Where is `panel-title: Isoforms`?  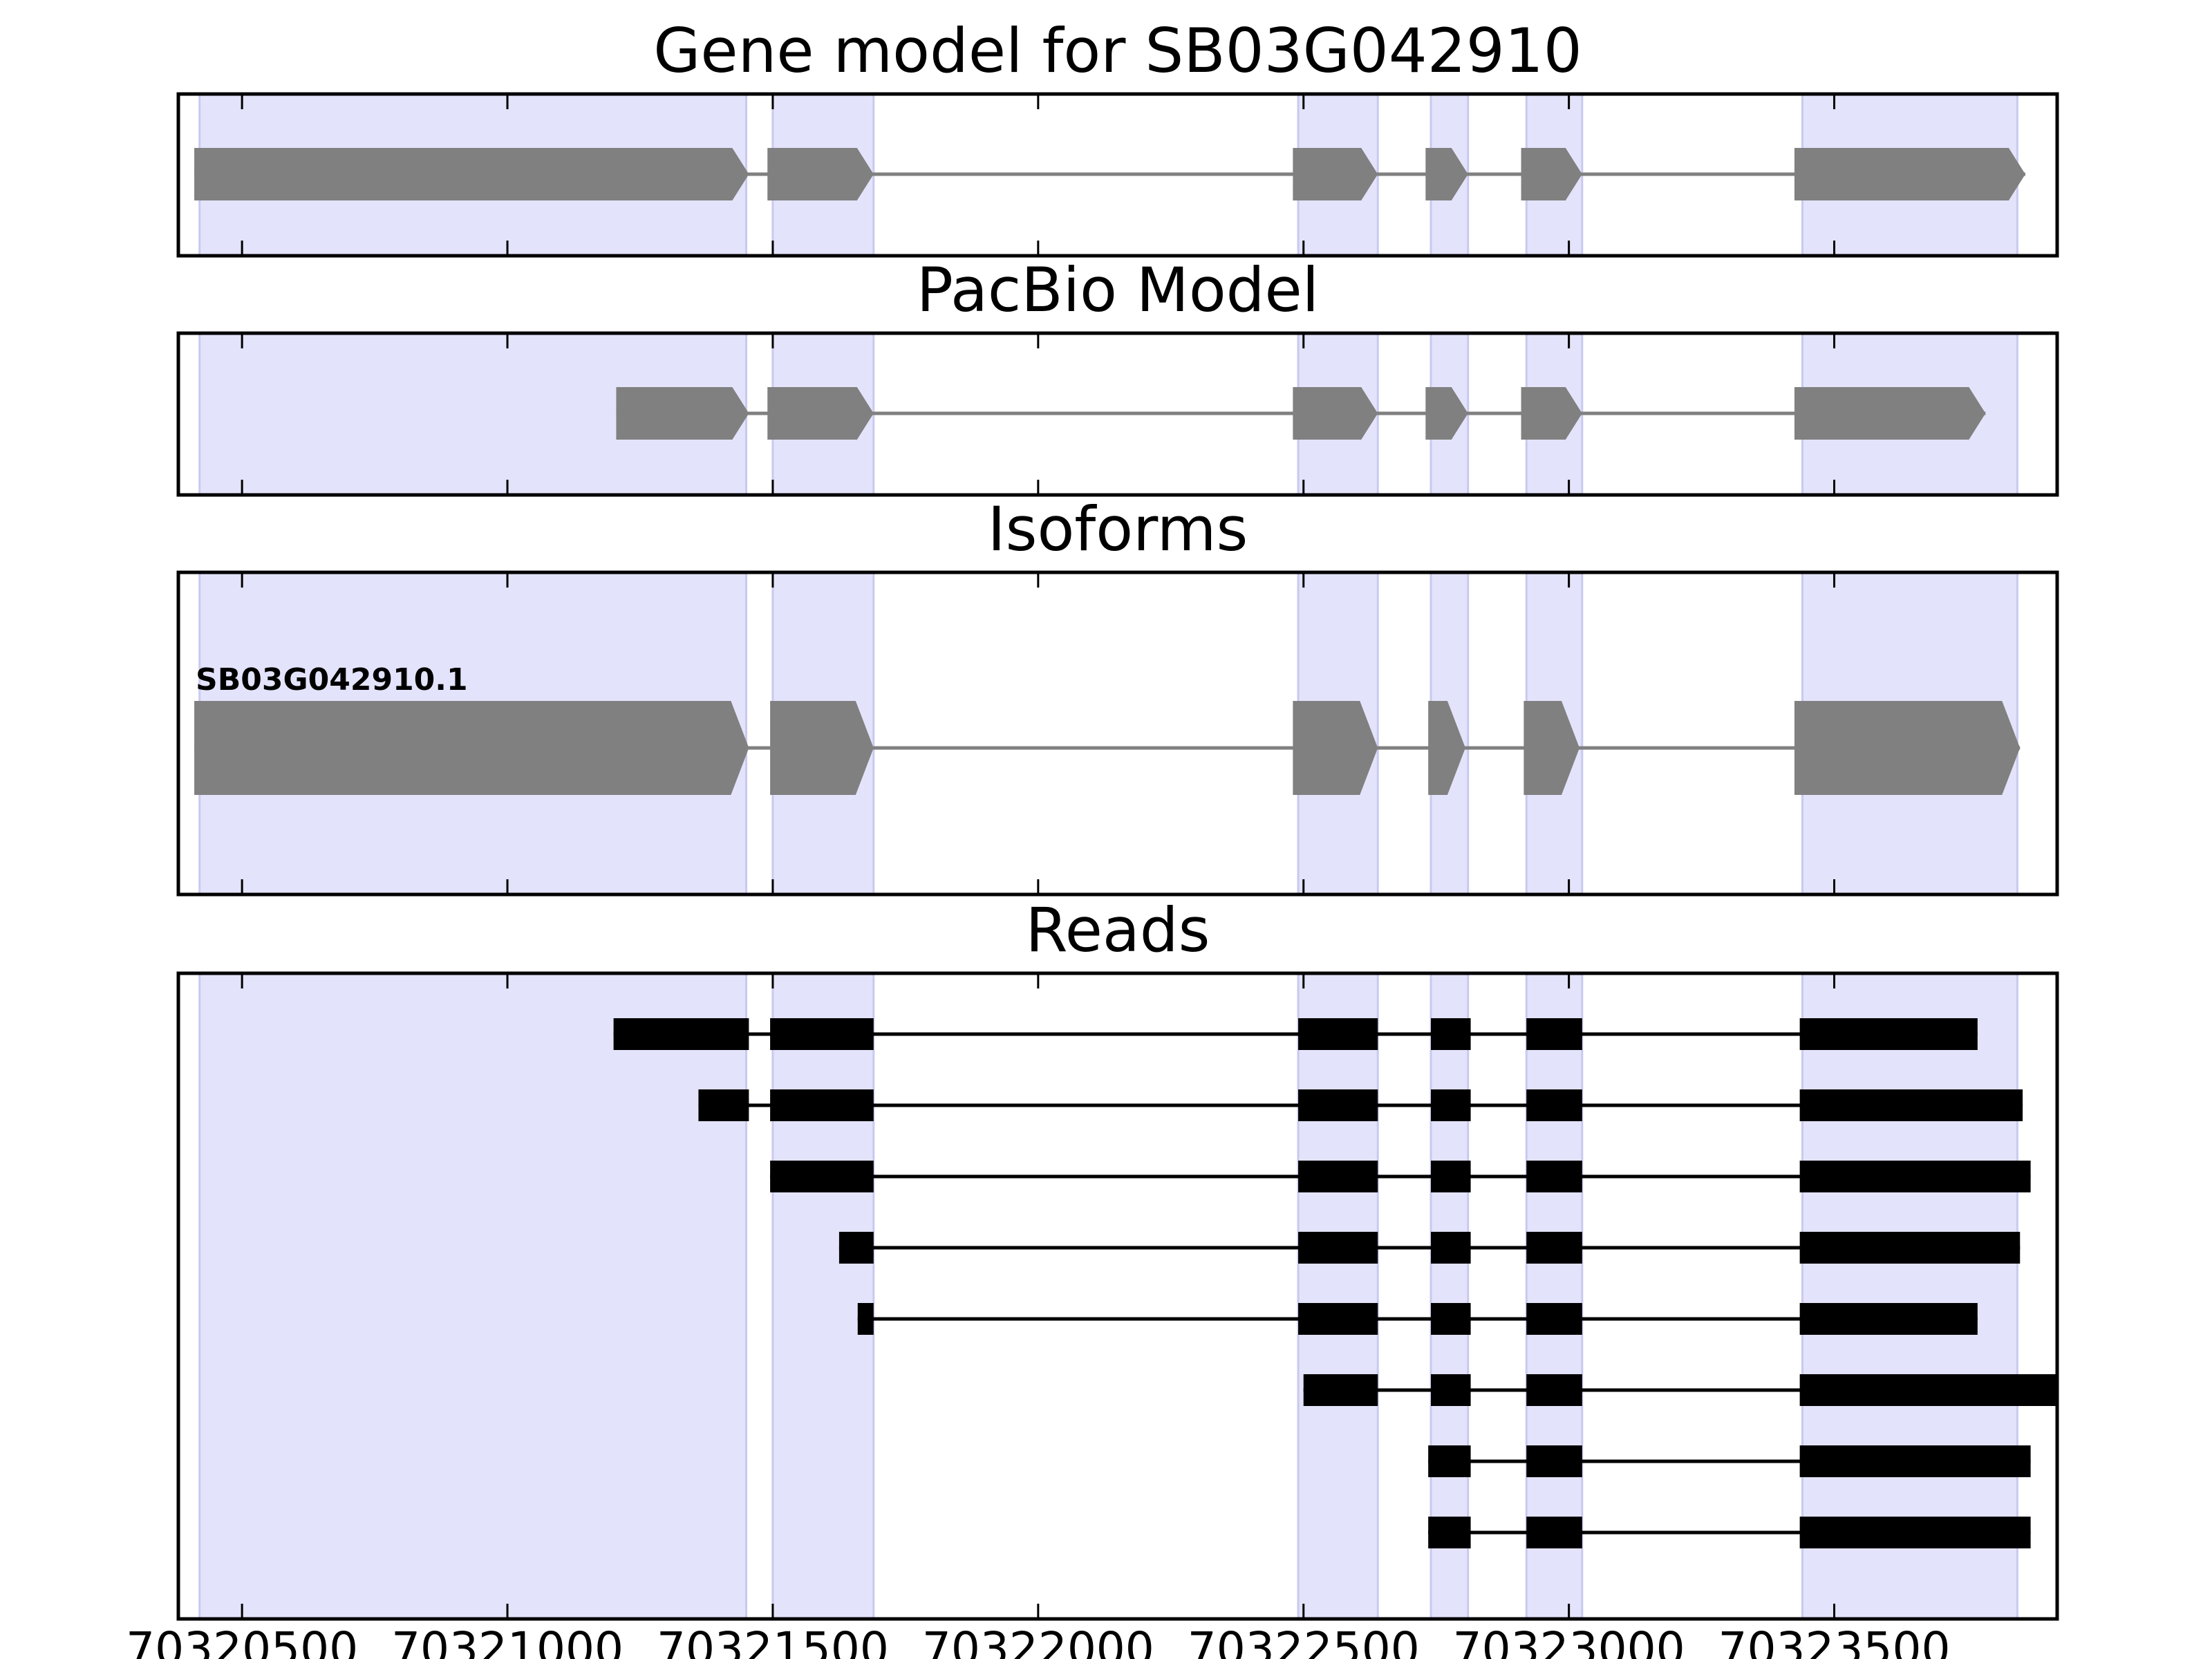
panel-title: Isoforms is located at coordinates (1118, 529).